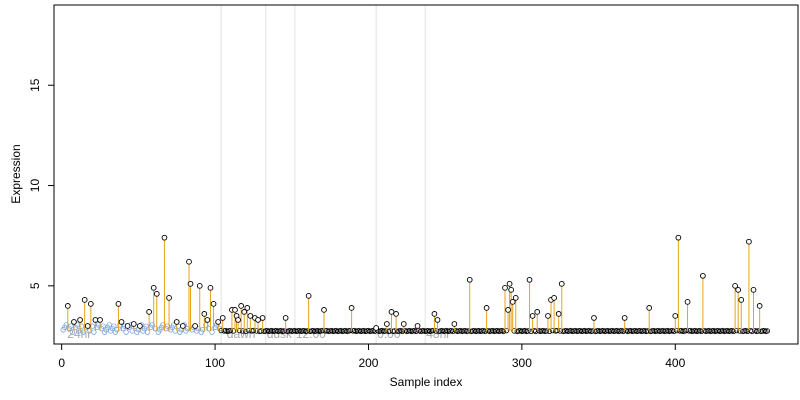 Image resolution: width=800 pixels, height=400 pixels. What do you see at coordinates (675, 363) in the screenshot?
I see `x-tick-label-4: 400` at bounding box center [675, 363].